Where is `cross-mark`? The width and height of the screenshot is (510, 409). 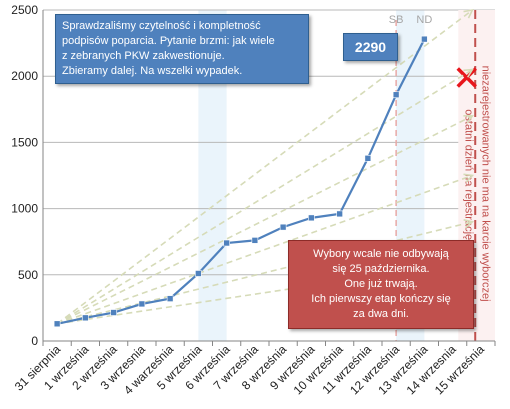
cross-mark is located at coordinates (466, 77).